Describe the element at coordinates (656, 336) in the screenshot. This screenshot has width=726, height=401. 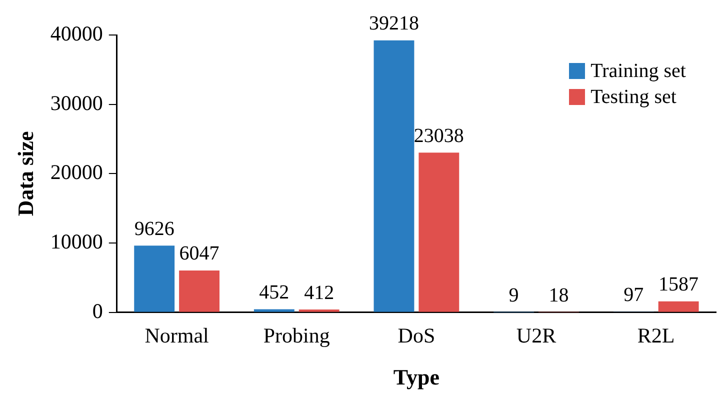
I see `x-tick-label: R2L` at that location.